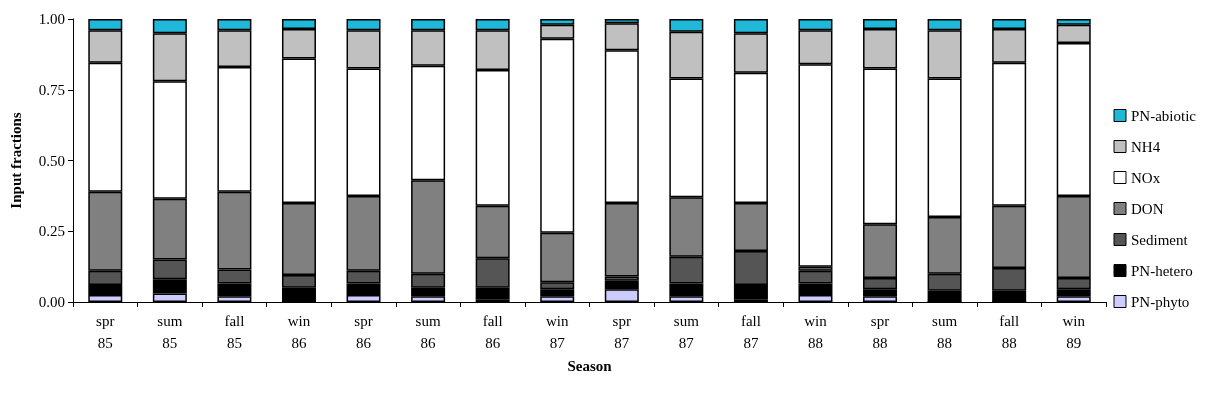 Image resolution: width=1211 pixels, height=417 pixels. I want to click on legend-label: NH4, so click(1146, 146).